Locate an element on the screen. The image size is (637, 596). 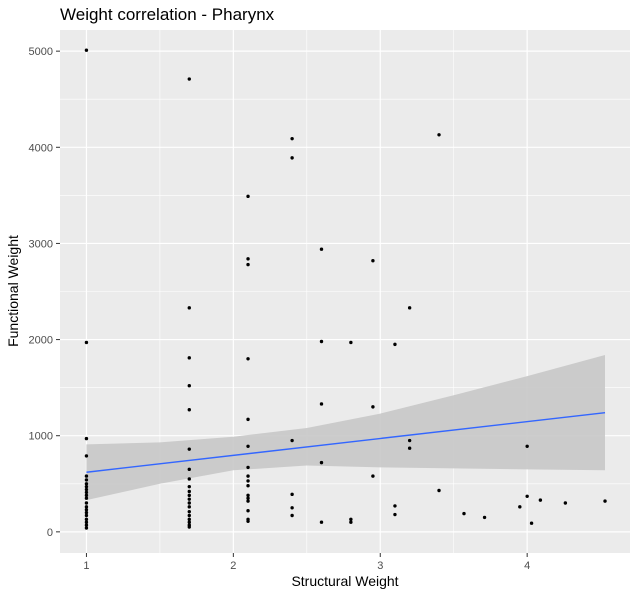
y-tick-label: 5000 is located at coordinates (41, 52).